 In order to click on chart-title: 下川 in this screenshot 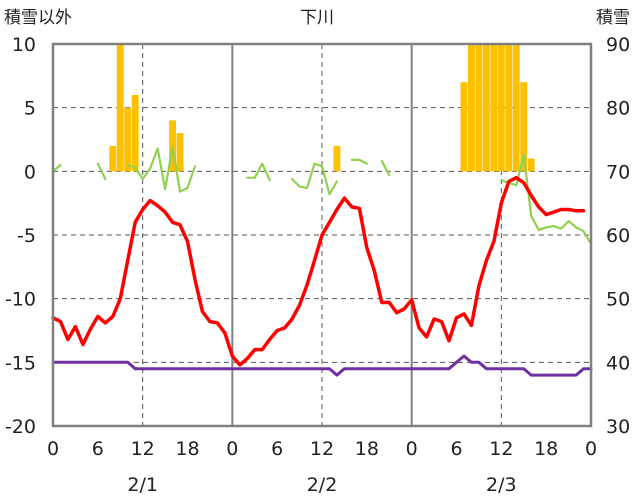, I will do `click(317, 18)`.